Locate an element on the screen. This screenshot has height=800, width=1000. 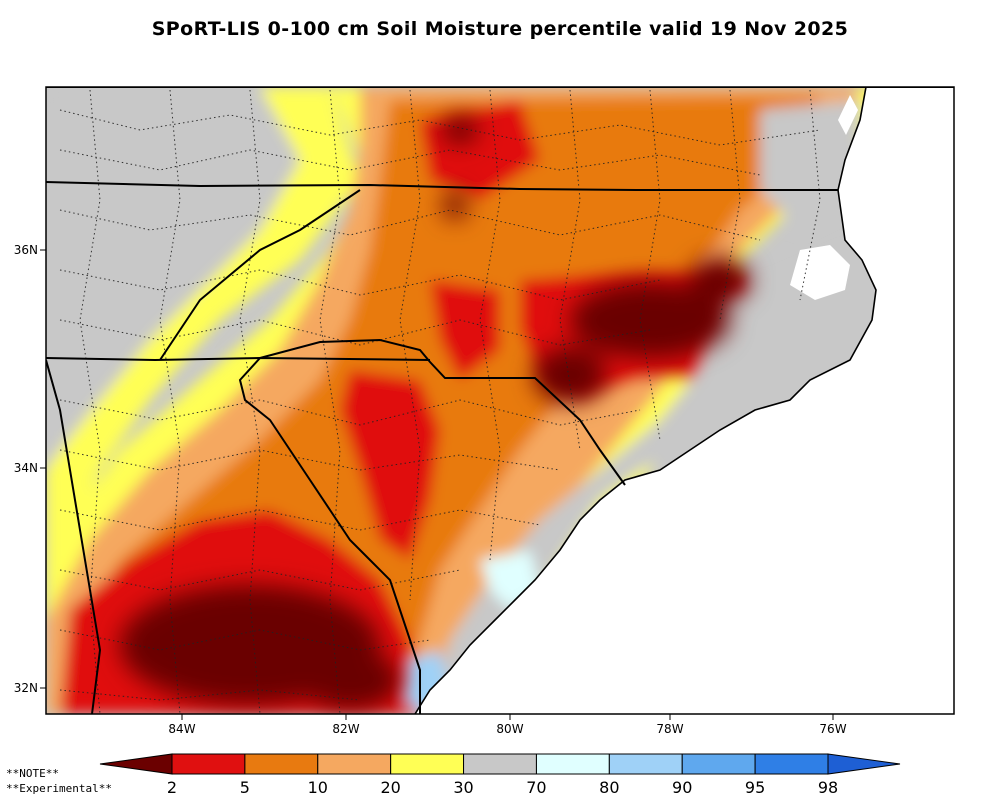
colorbar: 2 5 10 20 30 70 80 90 95 98 is located at coordinates (500, 775).